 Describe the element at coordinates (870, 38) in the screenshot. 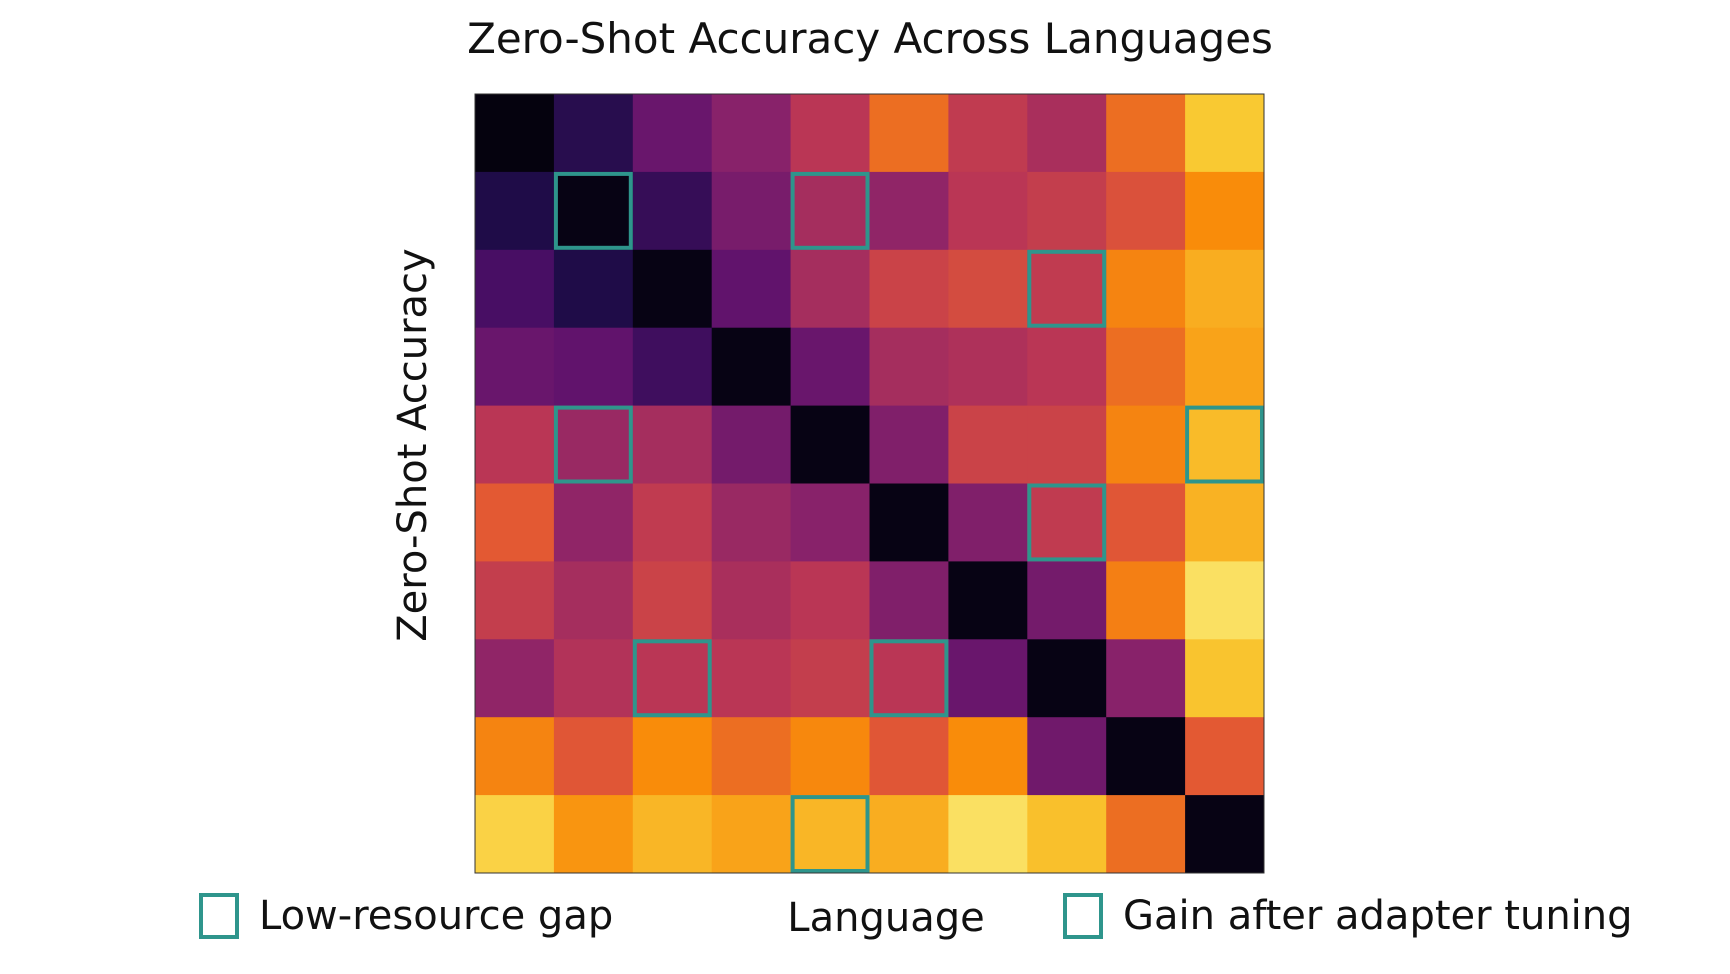

I see `chart-title: Zero-Shot Accuracy Across Languages` at that location.